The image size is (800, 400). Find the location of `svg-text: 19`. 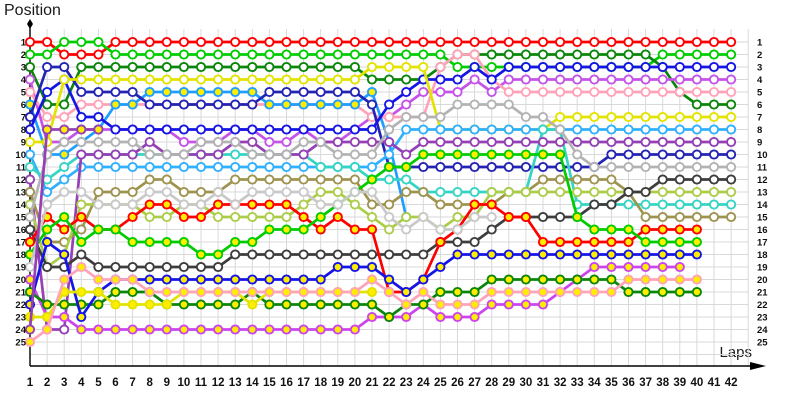

svg-text: 19 is located at coordinates (762, 268).